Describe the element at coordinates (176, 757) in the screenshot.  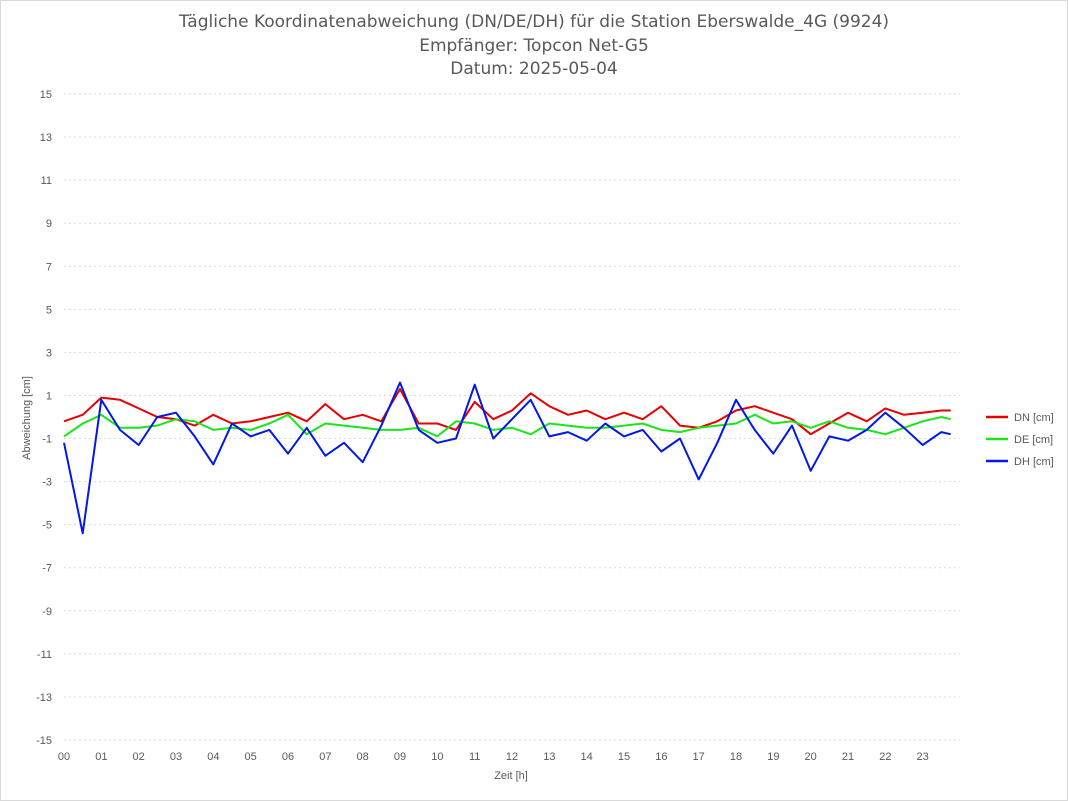
I see `x-tick-label: 03` at that location.